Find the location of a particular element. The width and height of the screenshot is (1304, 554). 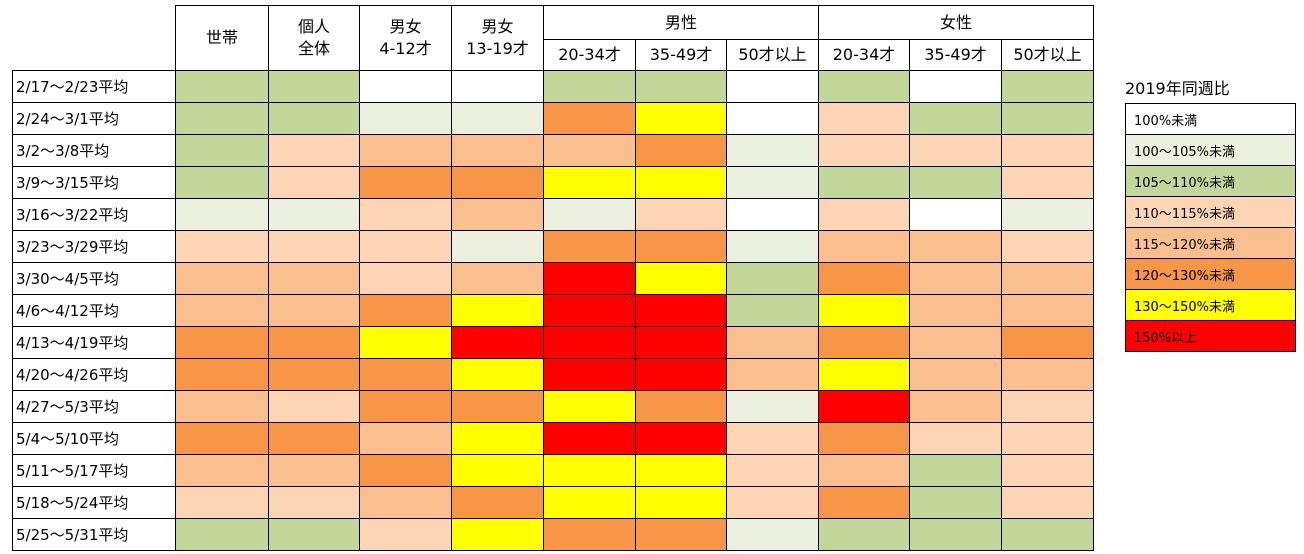

table-row: 2/24～3/1平均 is located at coordinates (553, 118).